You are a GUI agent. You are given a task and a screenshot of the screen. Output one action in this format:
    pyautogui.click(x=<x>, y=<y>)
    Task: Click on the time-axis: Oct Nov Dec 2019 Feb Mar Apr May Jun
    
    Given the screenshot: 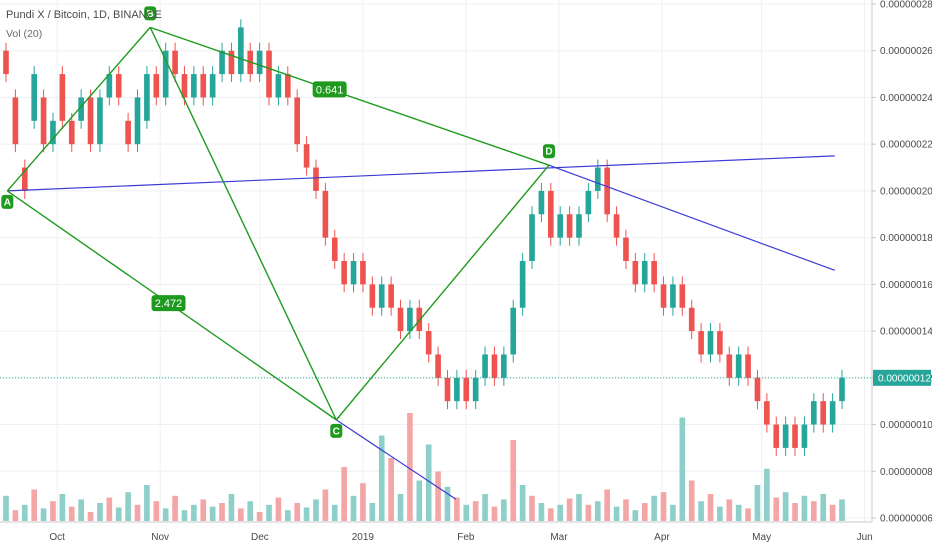 What is the action you would take?
    pyautogui.click(x=460, y=537)
    